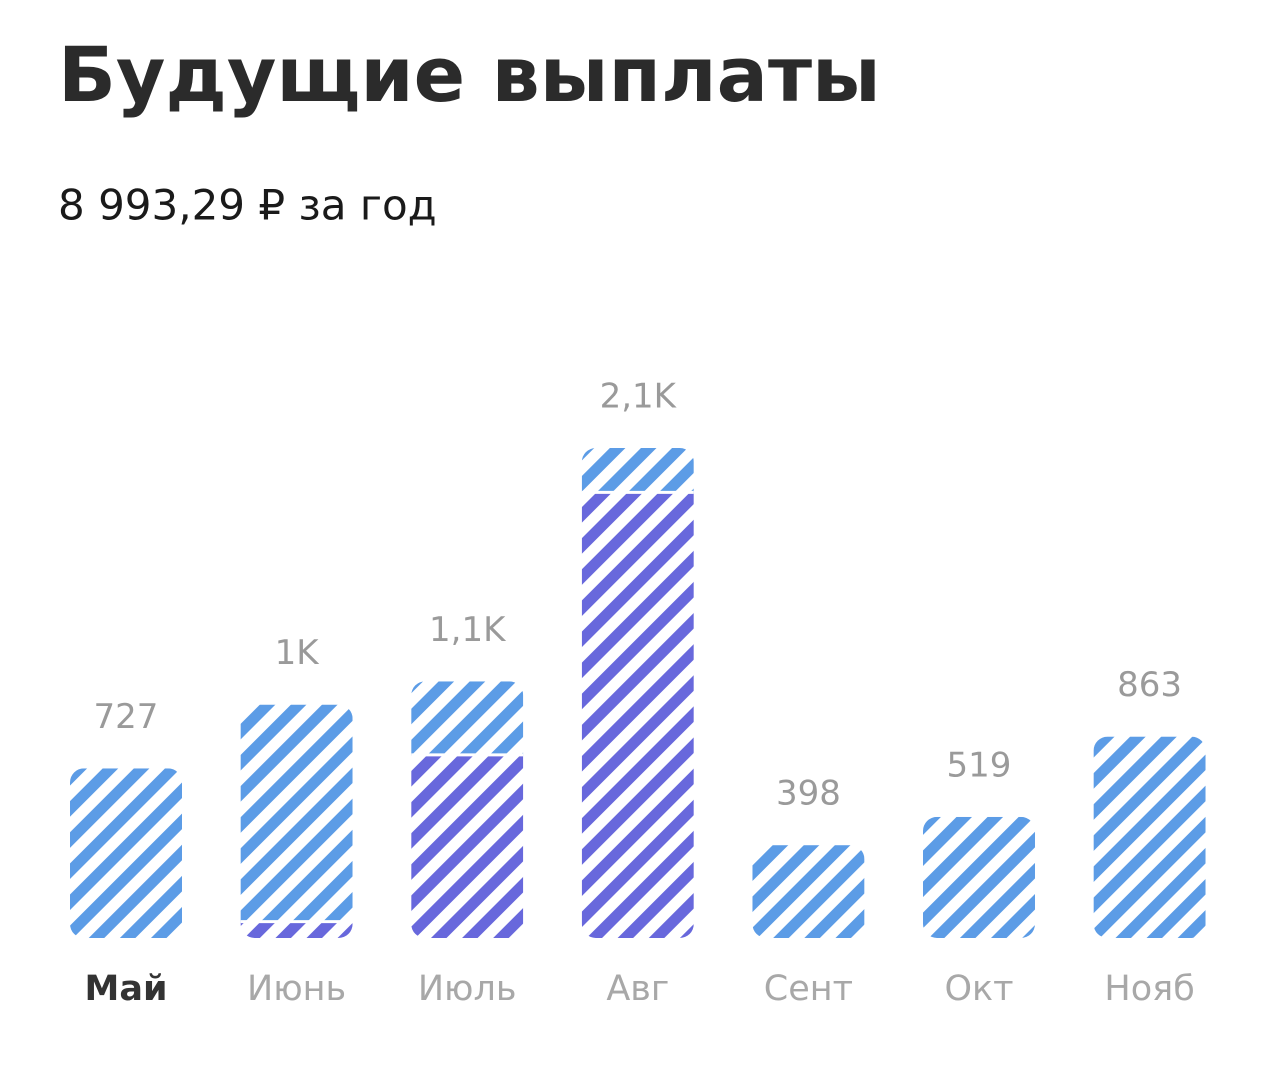 This screenshot has width=1276, height=1067. What do you see at coordinates (1149, 685) in the screenshot?
I see `value-label: 863` at bounding box center [1149, 685].